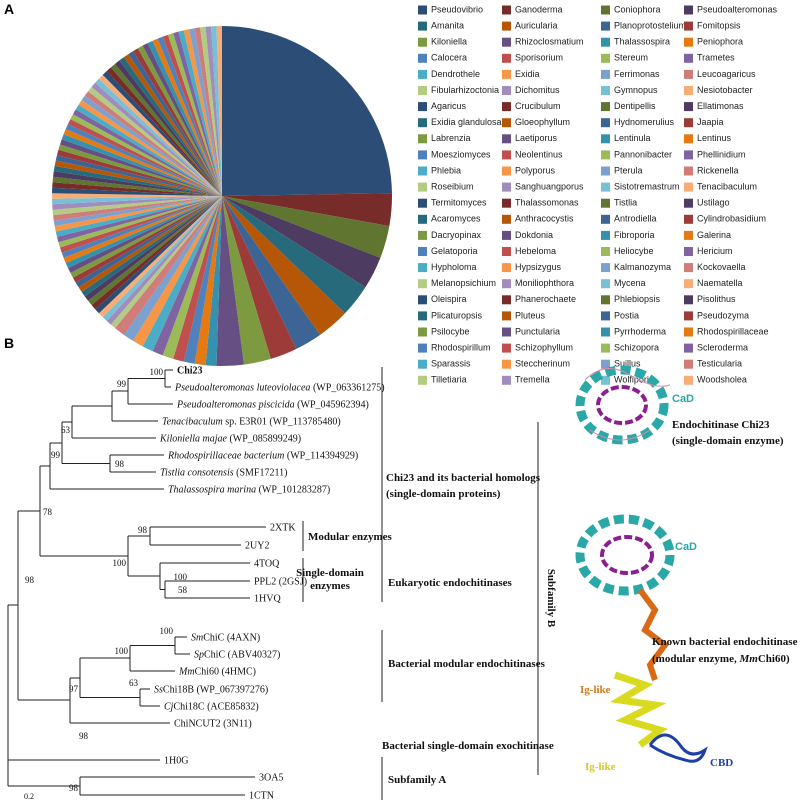  Describe the element at coordinates (539, 154) in the screenshot. I see `legend-label: Neolentinus` at that location.